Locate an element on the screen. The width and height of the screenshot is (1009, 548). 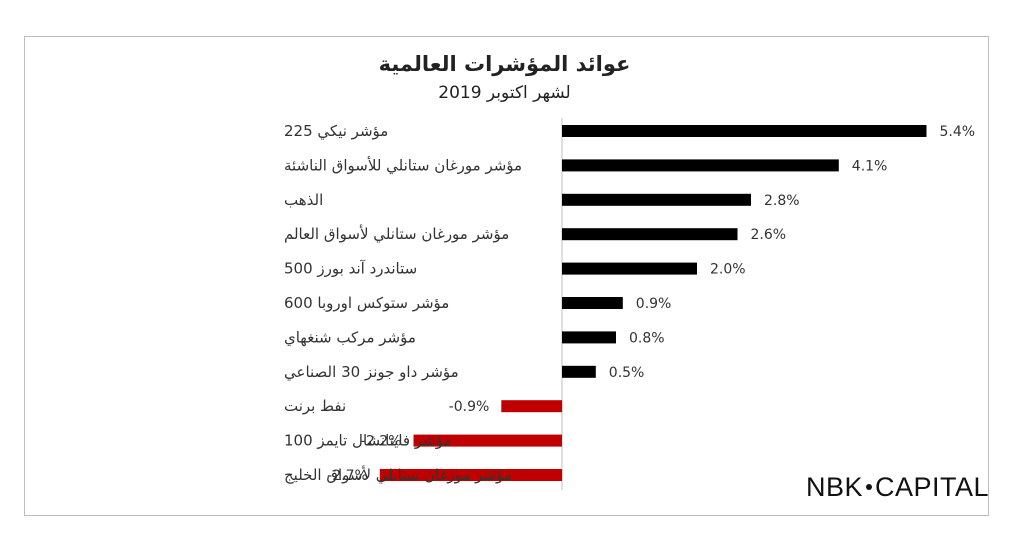
data-label: 0.9% is located at coordinates (654, 304).